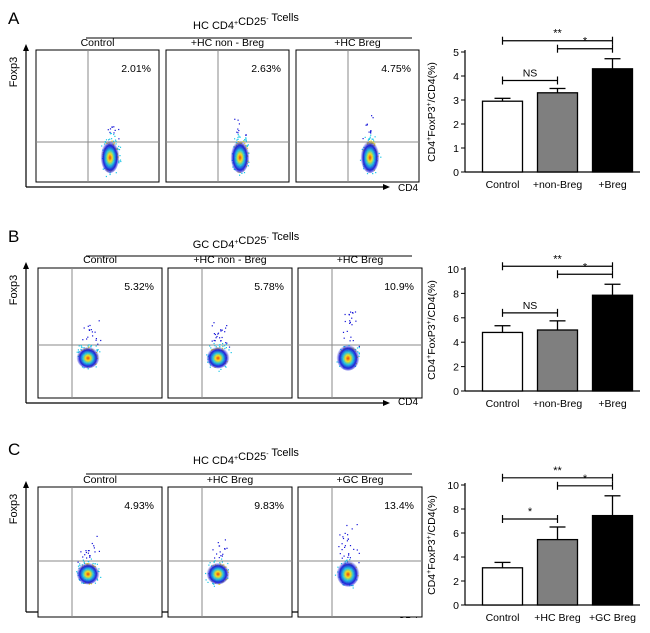 The width and height of the screenshot is (650, 633). I want to click on flow-plot: +HC Breg 10.9%, so click(360, 326).